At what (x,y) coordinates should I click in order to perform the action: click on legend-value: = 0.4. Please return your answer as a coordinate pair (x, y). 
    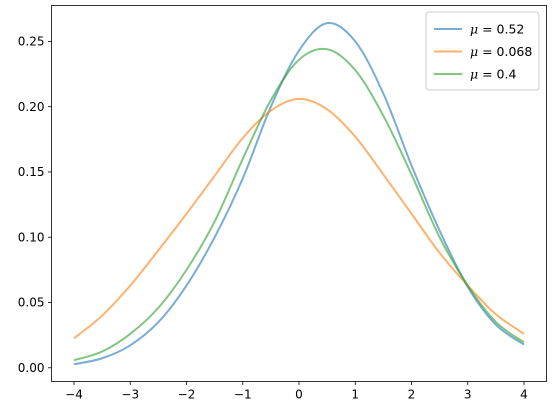
    Looking at the image, I should click on (497, 74).